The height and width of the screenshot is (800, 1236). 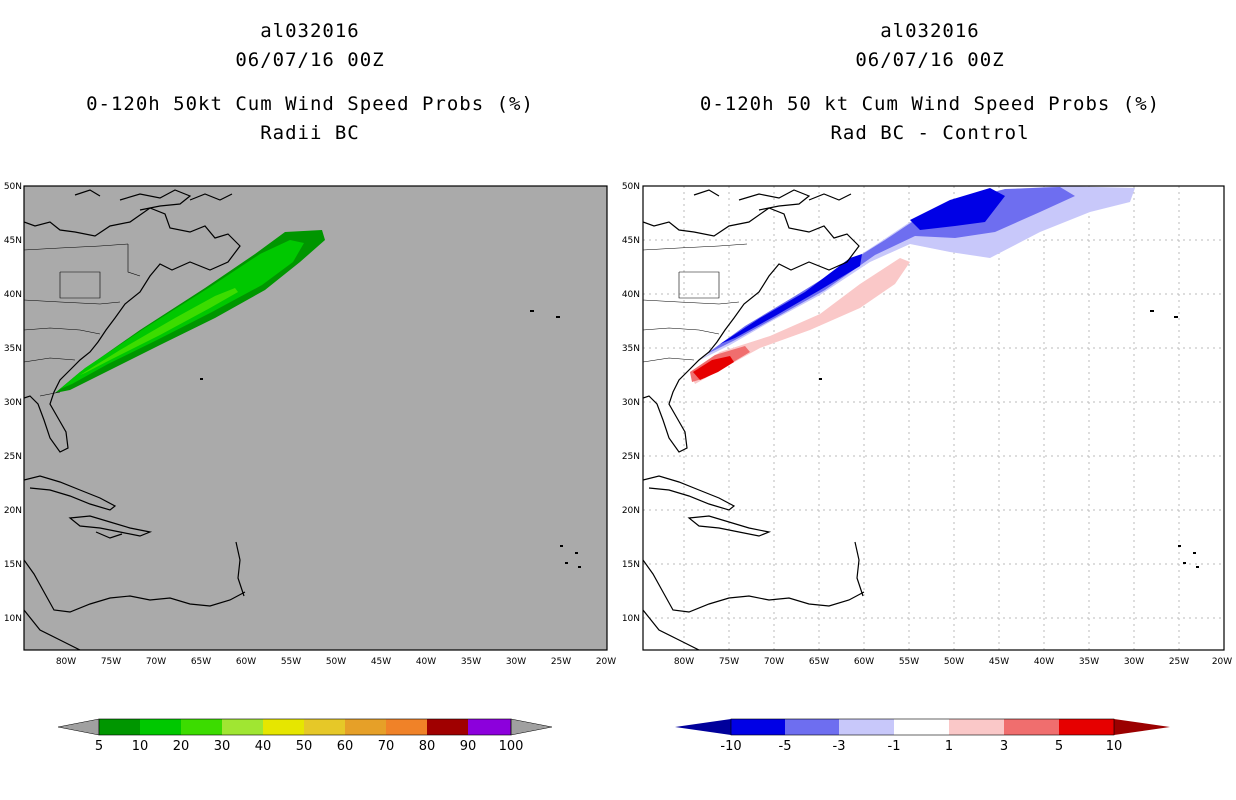 I want to click on left-colorbar-label: 20, so click(x=181, y=746).